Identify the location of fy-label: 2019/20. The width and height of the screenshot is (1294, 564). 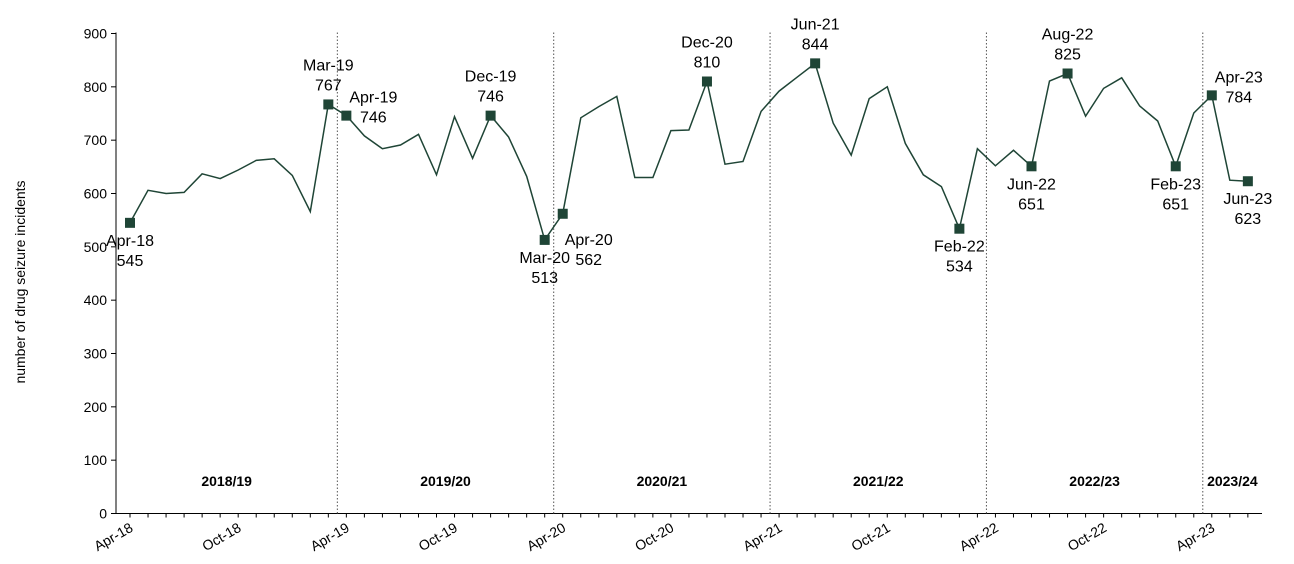
(445, 481).